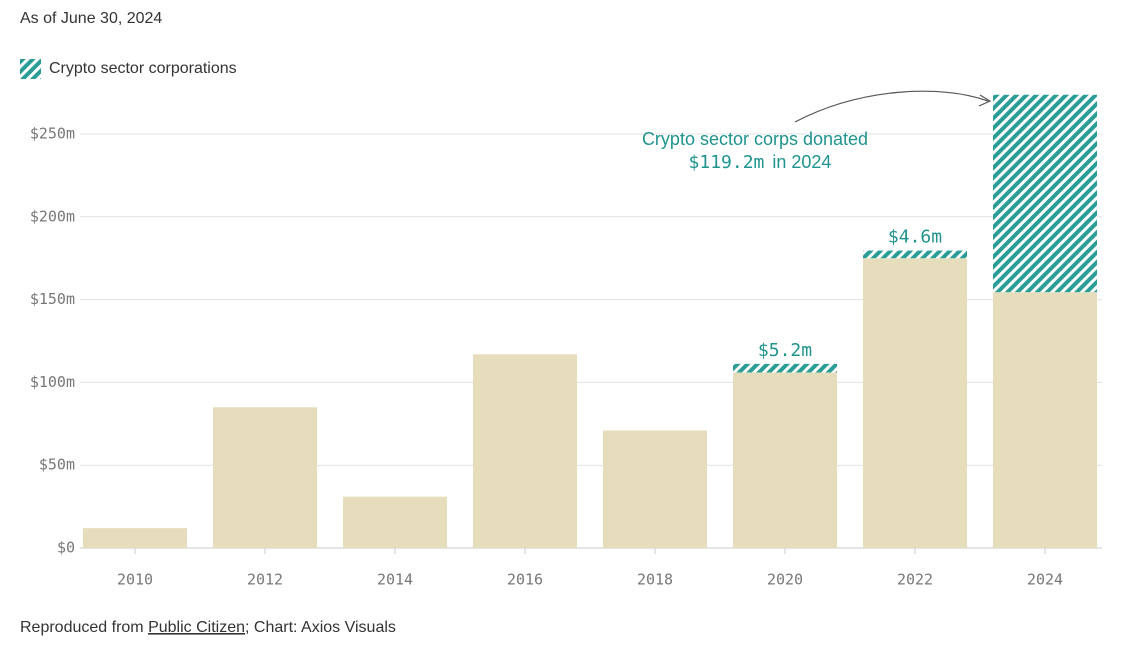 Image resolution: width=1123 pixels, height=647 pixels. I want to click on annotation-arrow, so click(891, 106).